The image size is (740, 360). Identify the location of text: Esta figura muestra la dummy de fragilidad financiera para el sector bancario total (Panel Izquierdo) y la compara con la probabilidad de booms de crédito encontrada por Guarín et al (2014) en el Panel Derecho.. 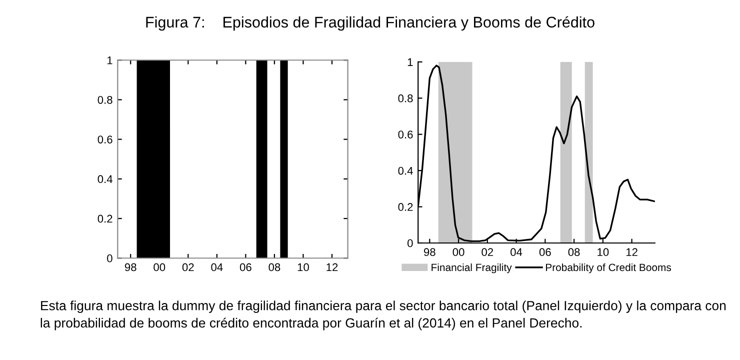
(383, 315).